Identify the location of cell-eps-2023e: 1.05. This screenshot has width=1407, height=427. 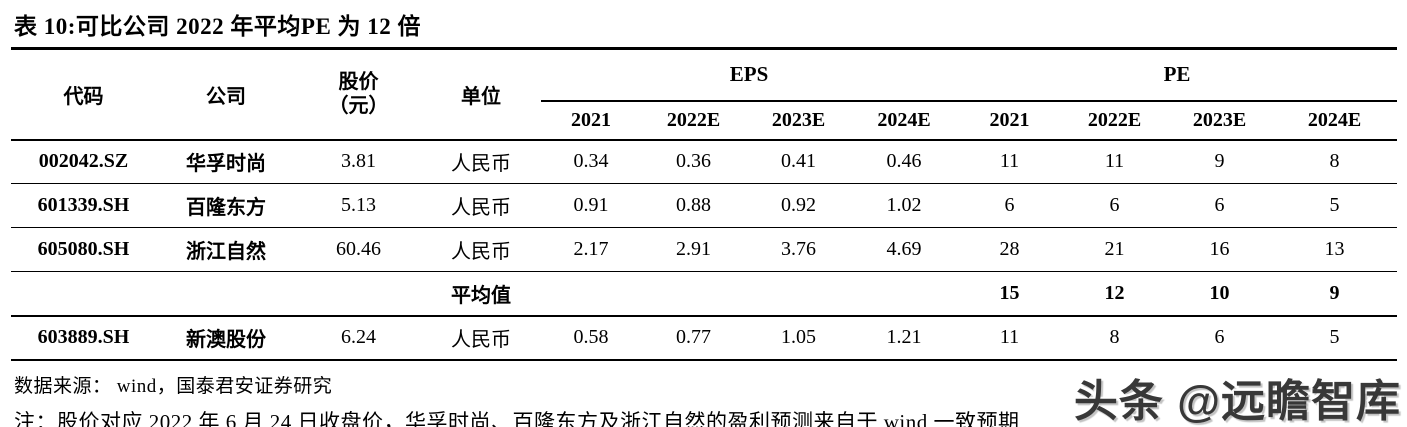
(798, 337).